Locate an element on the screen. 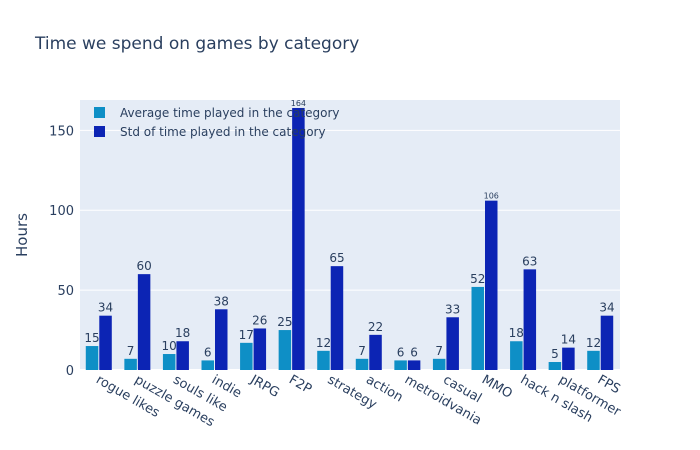 Image resolution: width=700 pixels, height=450 pixels. y-axis-label: Hours is located at coordinates (22, 235).